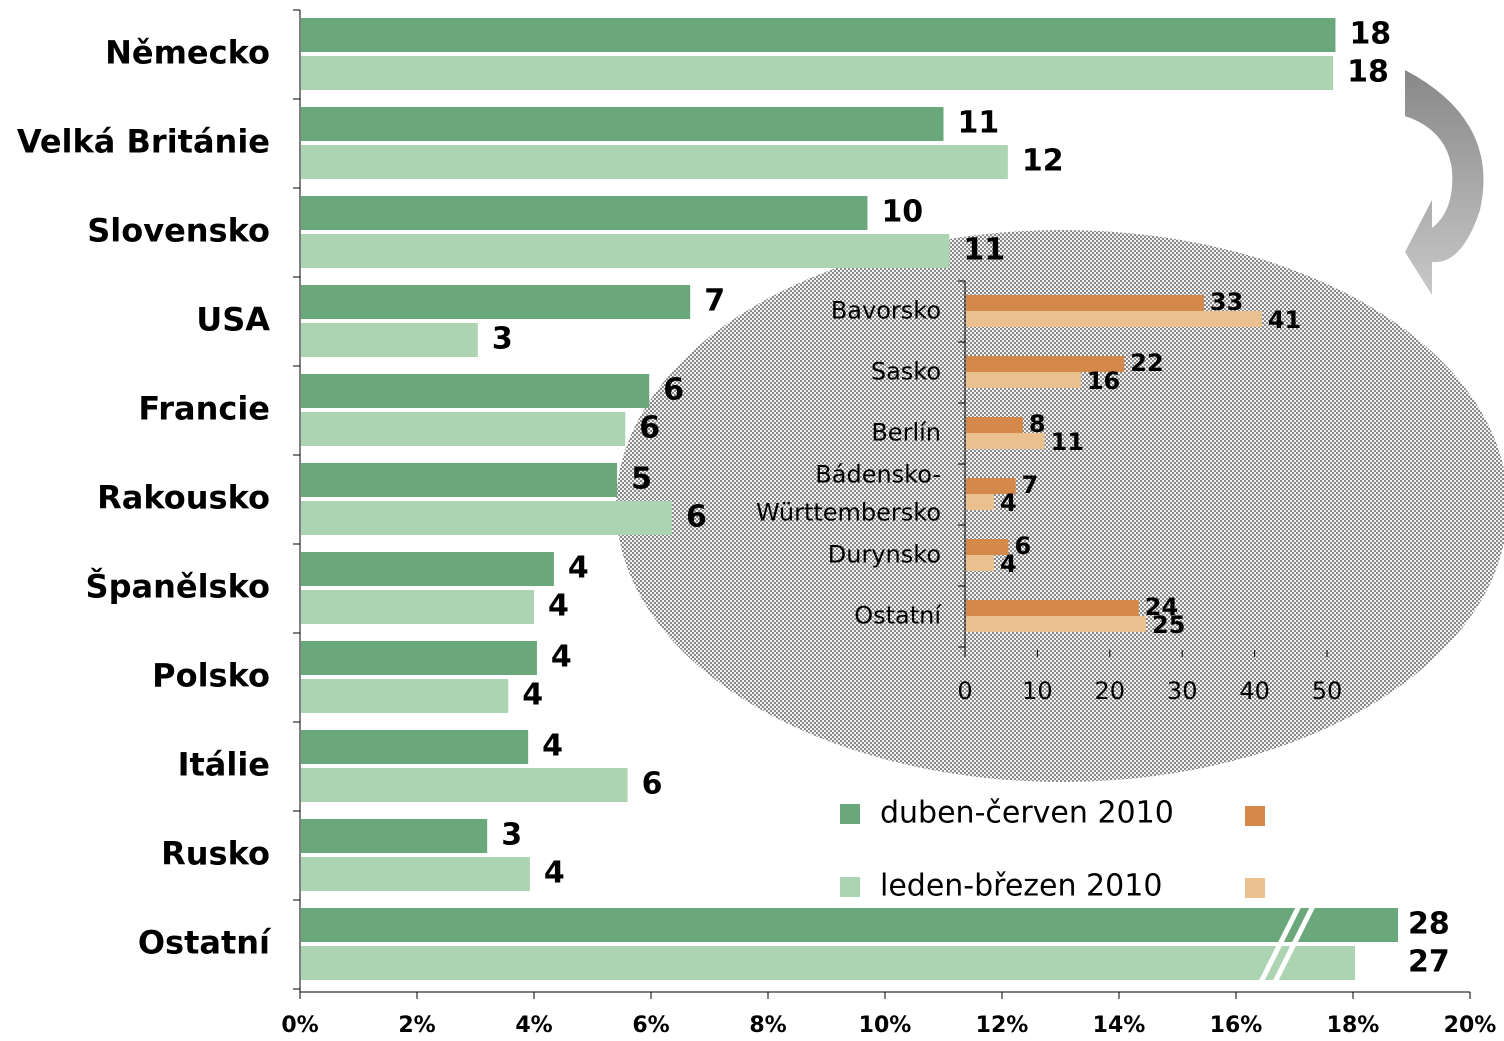  I want to click on y-tick-label: Velká Británie, so click(143, 142).